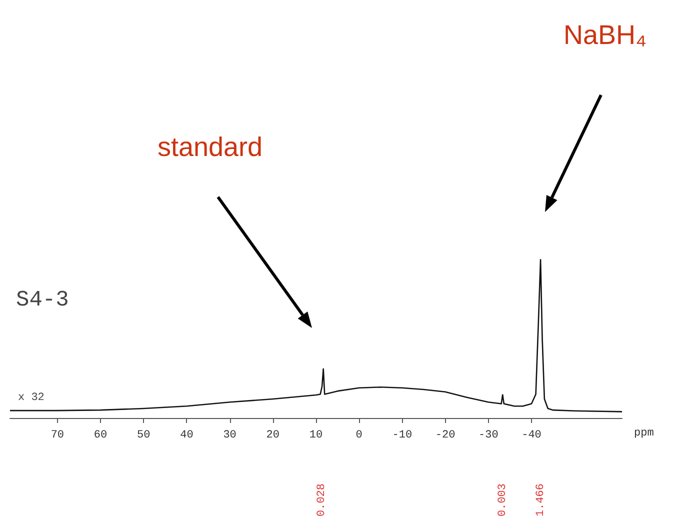  I want to click on x-tick-label: -20, so click(445, 436).